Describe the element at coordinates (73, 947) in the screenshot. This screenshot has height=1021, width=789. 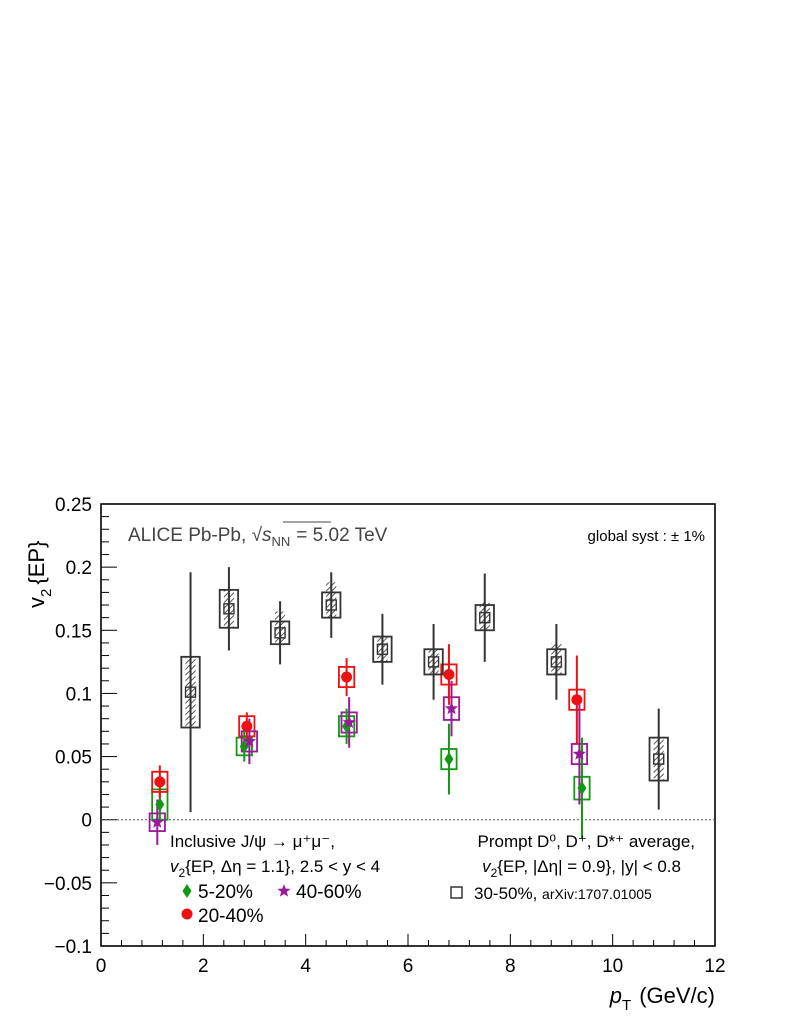
I see `y-tick-label: −0.1` at that location.